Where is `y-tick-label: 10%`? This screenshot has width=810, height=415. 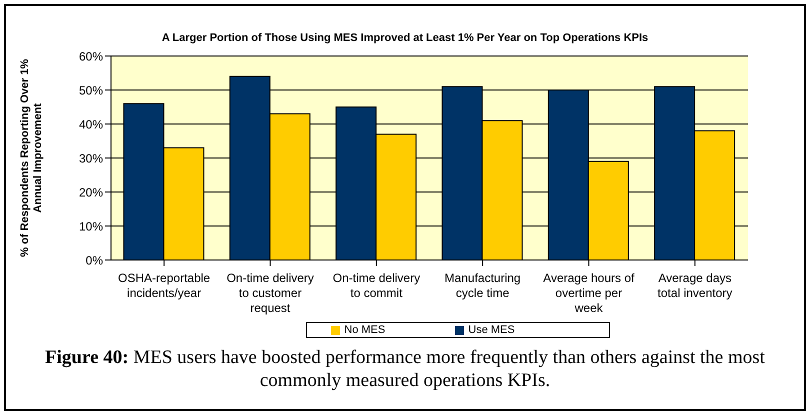 y-tick-label: 10% is located at coordinates (91, 226).